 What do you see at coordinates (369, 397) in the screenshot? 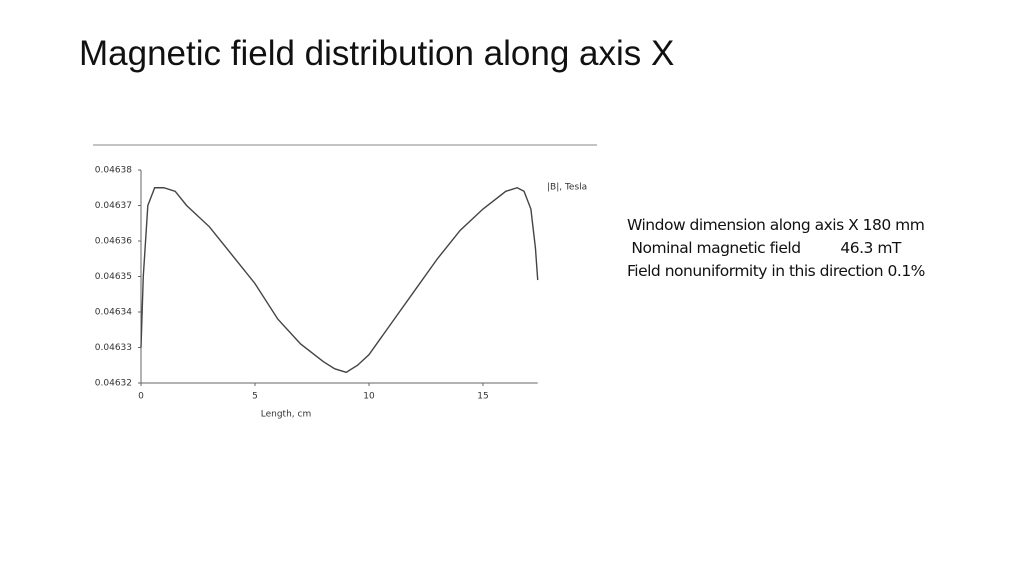
I see `x-tick-label: 10` at bounding box center [369, 397].